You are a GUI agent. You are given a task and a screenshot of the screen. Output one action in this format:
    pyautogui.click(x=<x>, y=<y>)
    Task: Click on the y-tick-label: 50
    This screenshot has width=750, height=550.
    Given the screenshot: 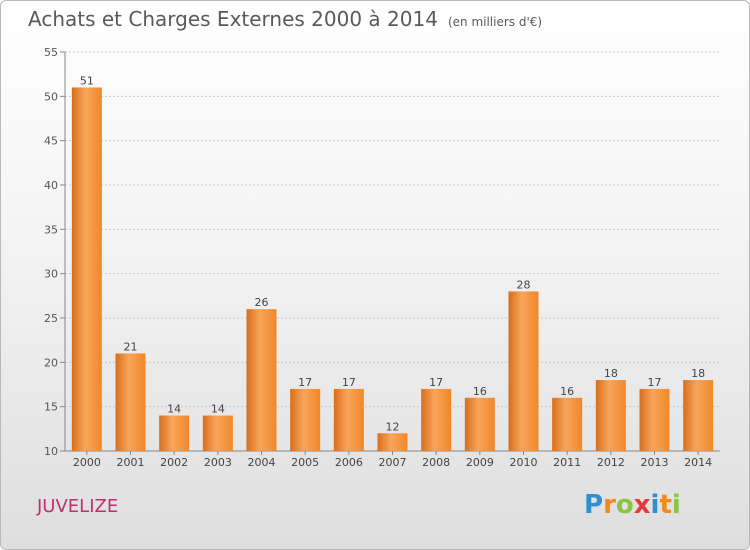 What is the action you would take?
    pyautogui.click(x=51, y=96)
    